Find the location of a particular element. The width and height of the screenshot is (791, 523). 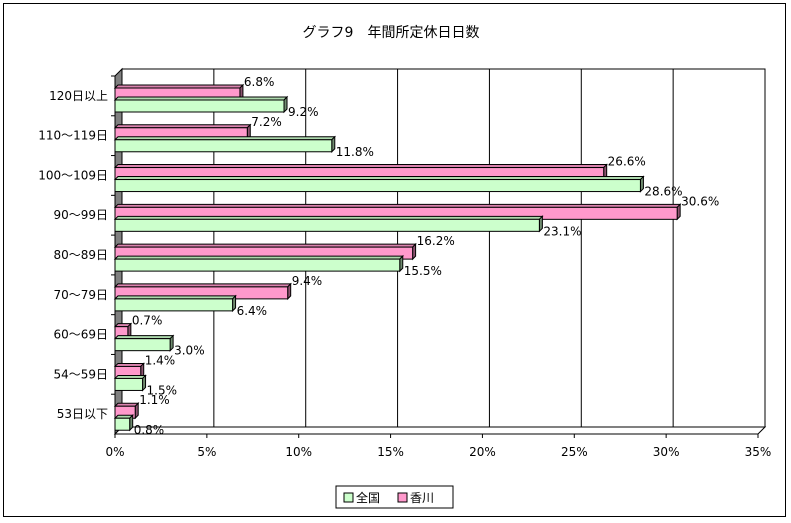

floor is located at coordinates (440, 430).